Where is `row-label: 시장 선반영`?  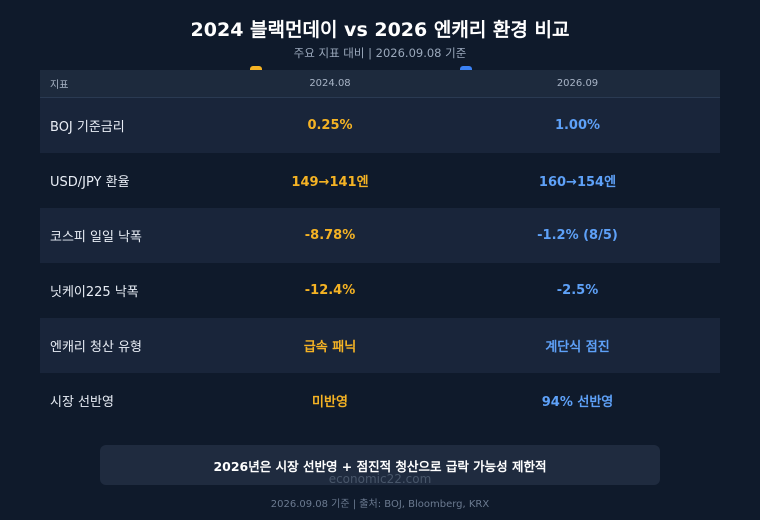 row-label: 시장 선반영 is located at coordinates (82, 402).